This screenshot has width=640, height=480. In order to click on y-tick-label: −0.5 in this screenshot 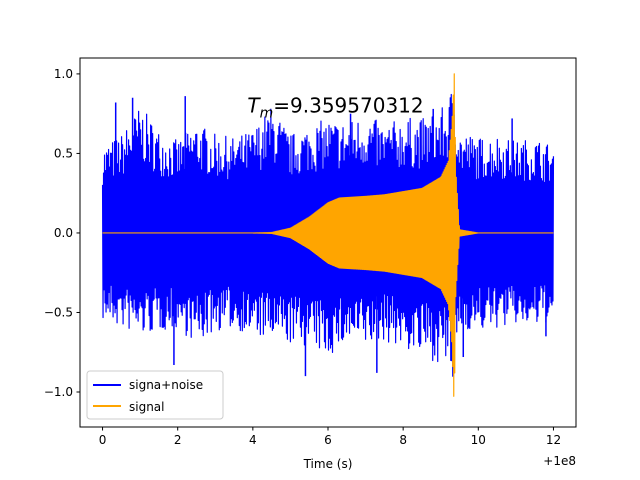, I will do `click(58, 312)`.